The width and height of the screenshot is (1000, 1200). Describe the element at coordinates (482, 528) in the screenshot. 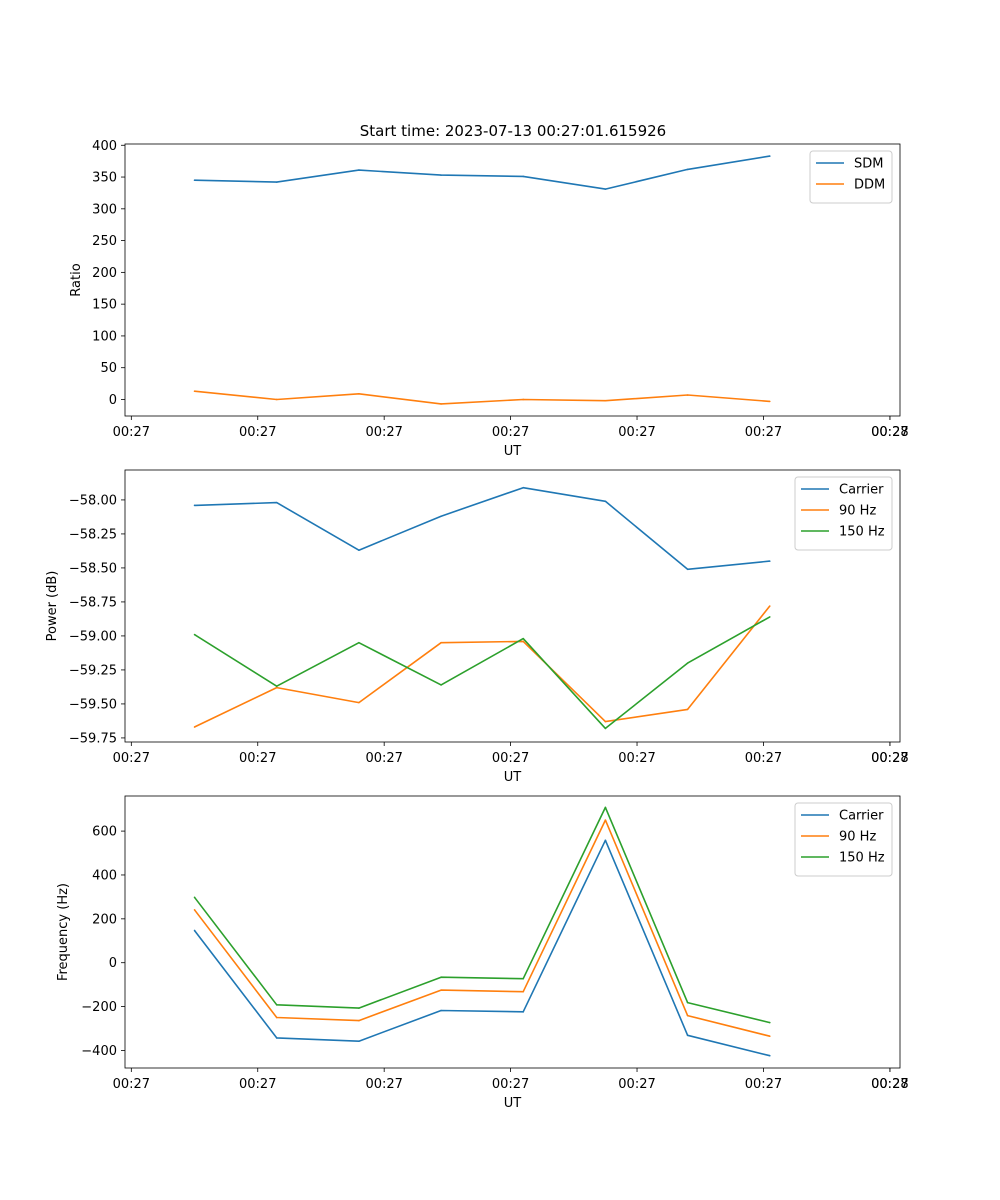

I see `power-series-line-carrier` at that location.